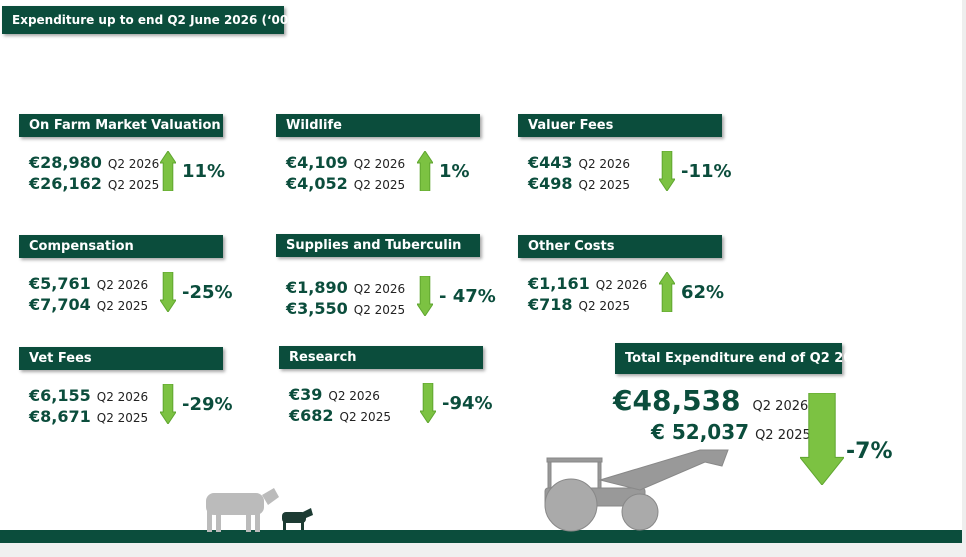 Image resolution: width=966 pixels, height=557 pixels. What do you see at coordinates (559, 283) in the screenshot?
I see `amount: €1,161` at bounding box center [559, 283].